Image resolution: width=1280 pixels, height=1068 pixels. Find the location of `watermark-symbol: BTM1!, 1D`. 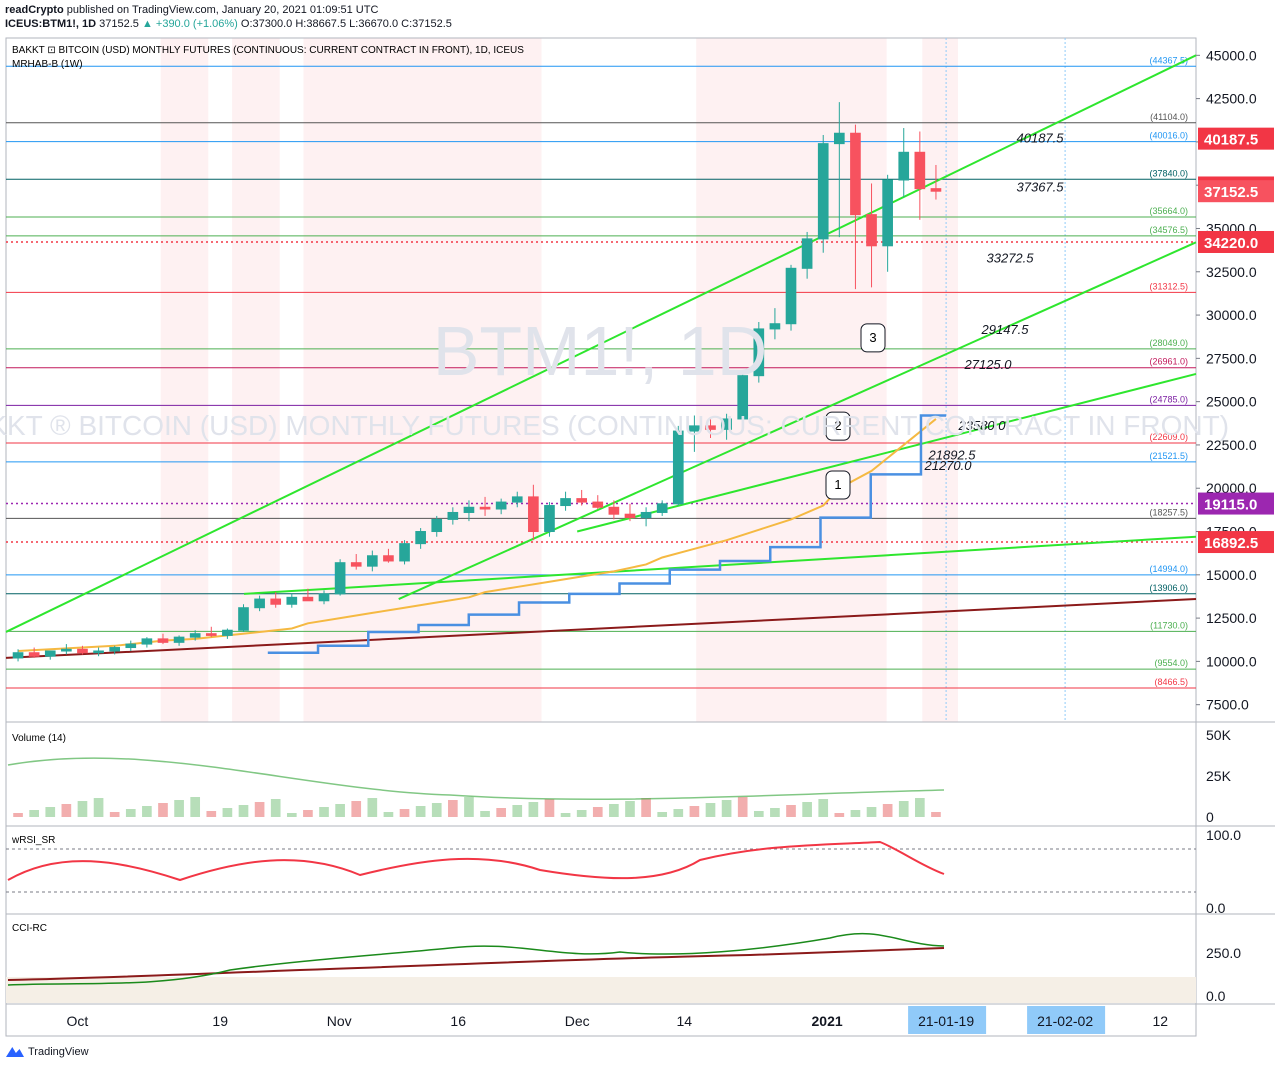

watermark-symbol: BTM1!, 1D is located at coordinates (600, 351).